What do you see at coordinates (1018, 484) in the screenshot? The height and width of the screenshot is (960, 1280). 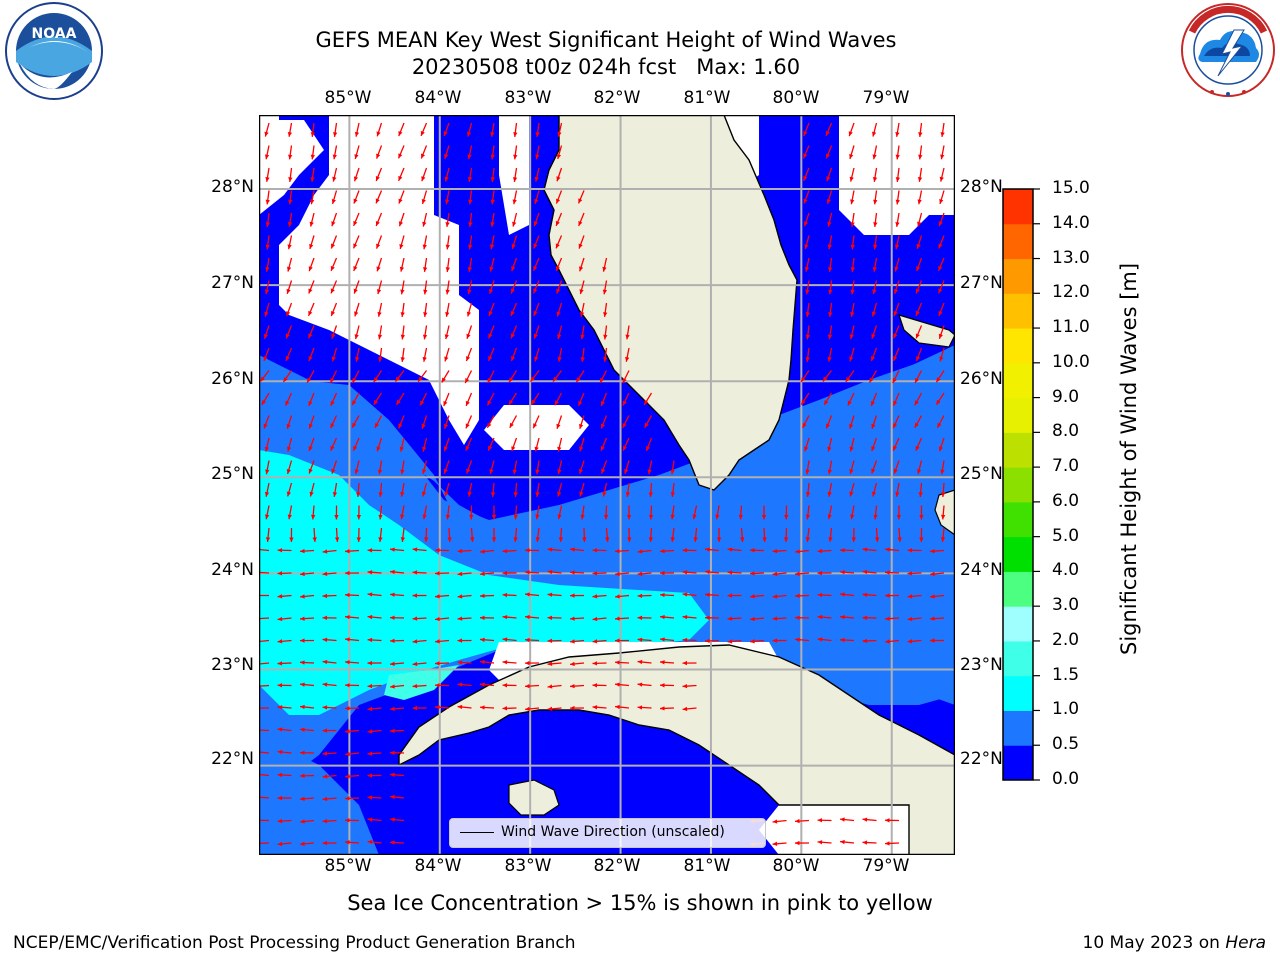 I see `colorbar-frame` at bounding box center [1018, 484].